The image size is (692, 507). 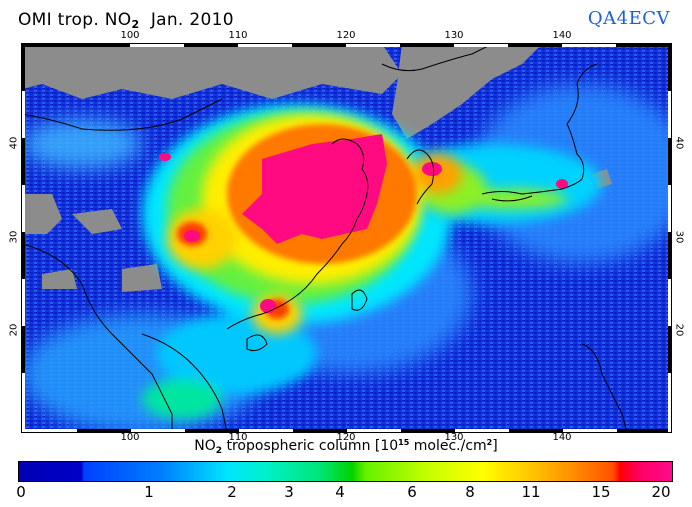 What do you see at coordinates (489, 442) in the screenshot?
I see `colorbar-title-unit-exponent: 2` at bounding box center [489, 442].